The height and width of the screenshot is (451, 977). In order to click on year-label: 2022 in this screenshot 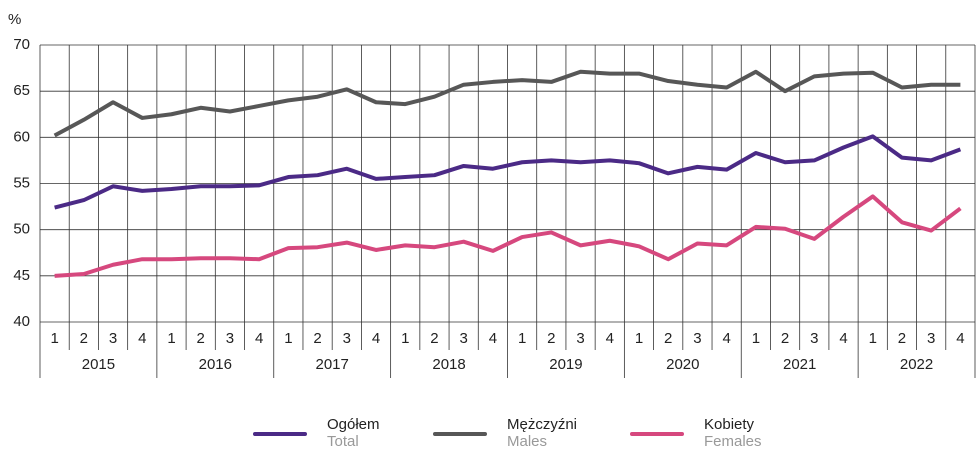, I will do `click(916, 364)`.